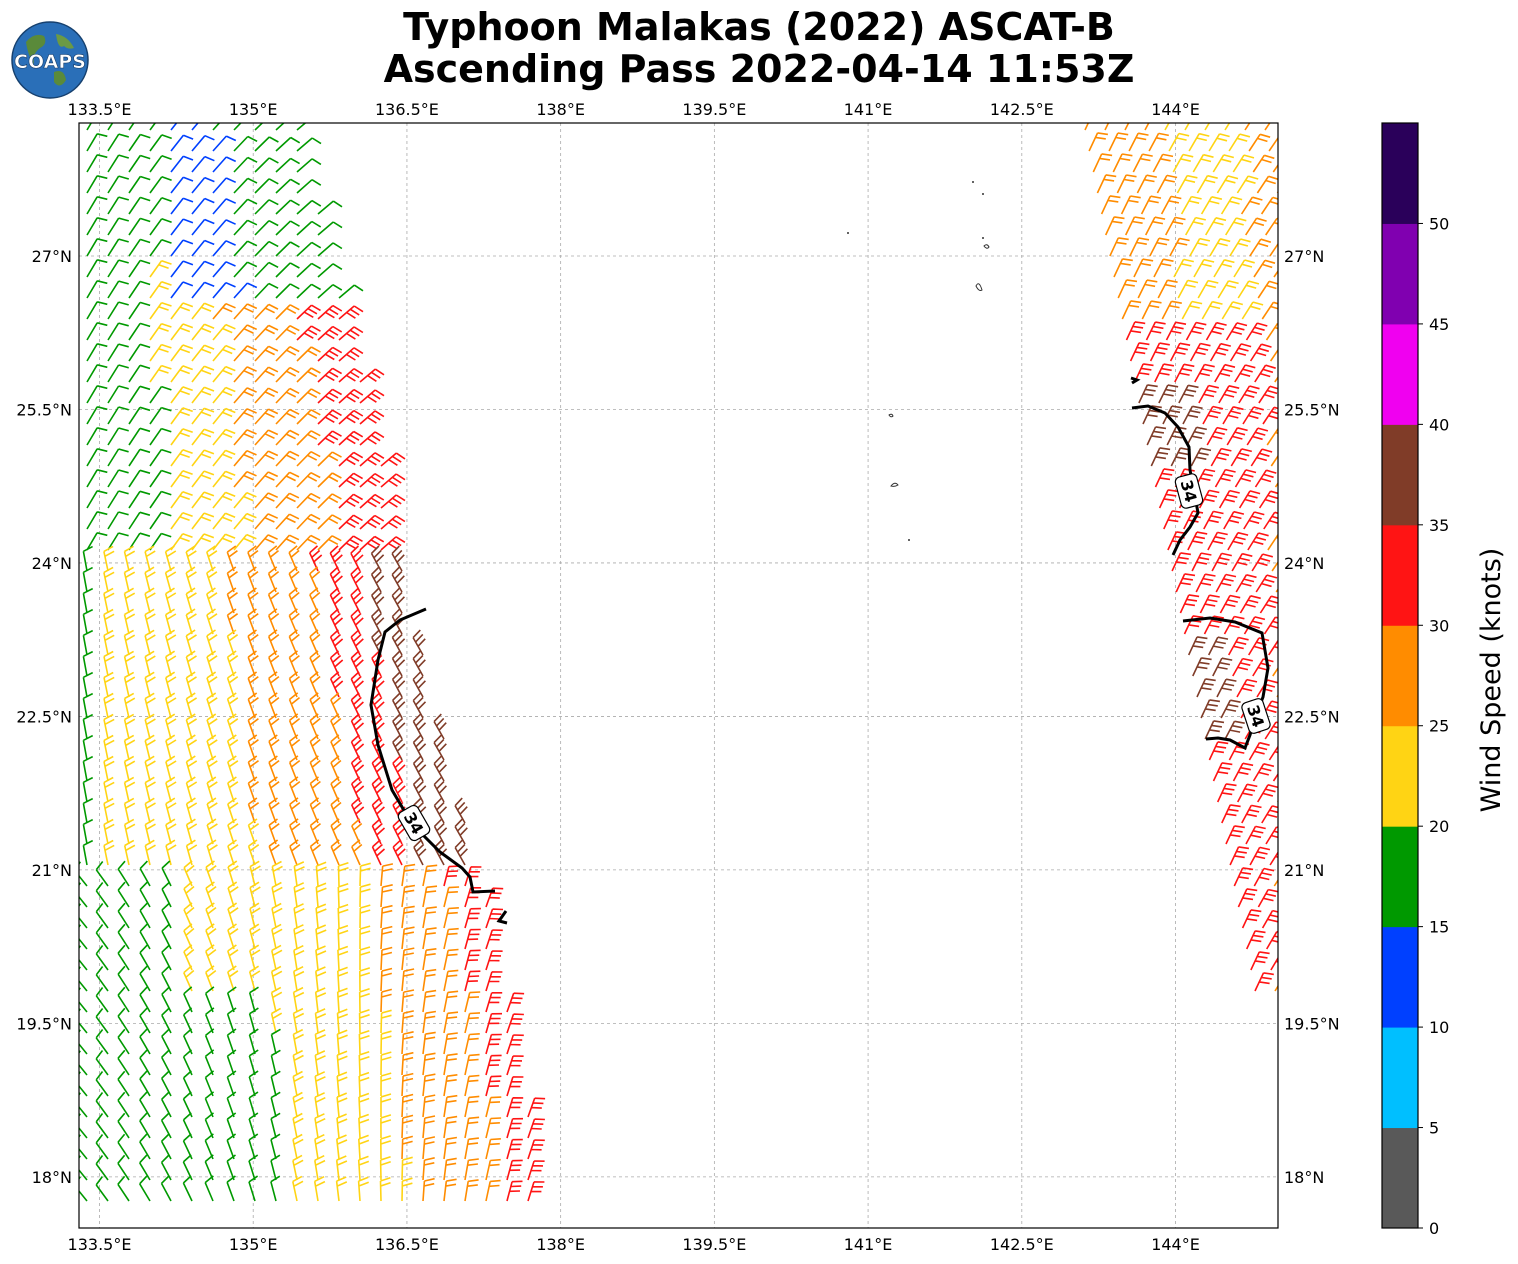 Image resolution: width=1518 pixels, height=1264 pixels. I want to click on colorbar-tick-label: 30, so click(1439, 625).